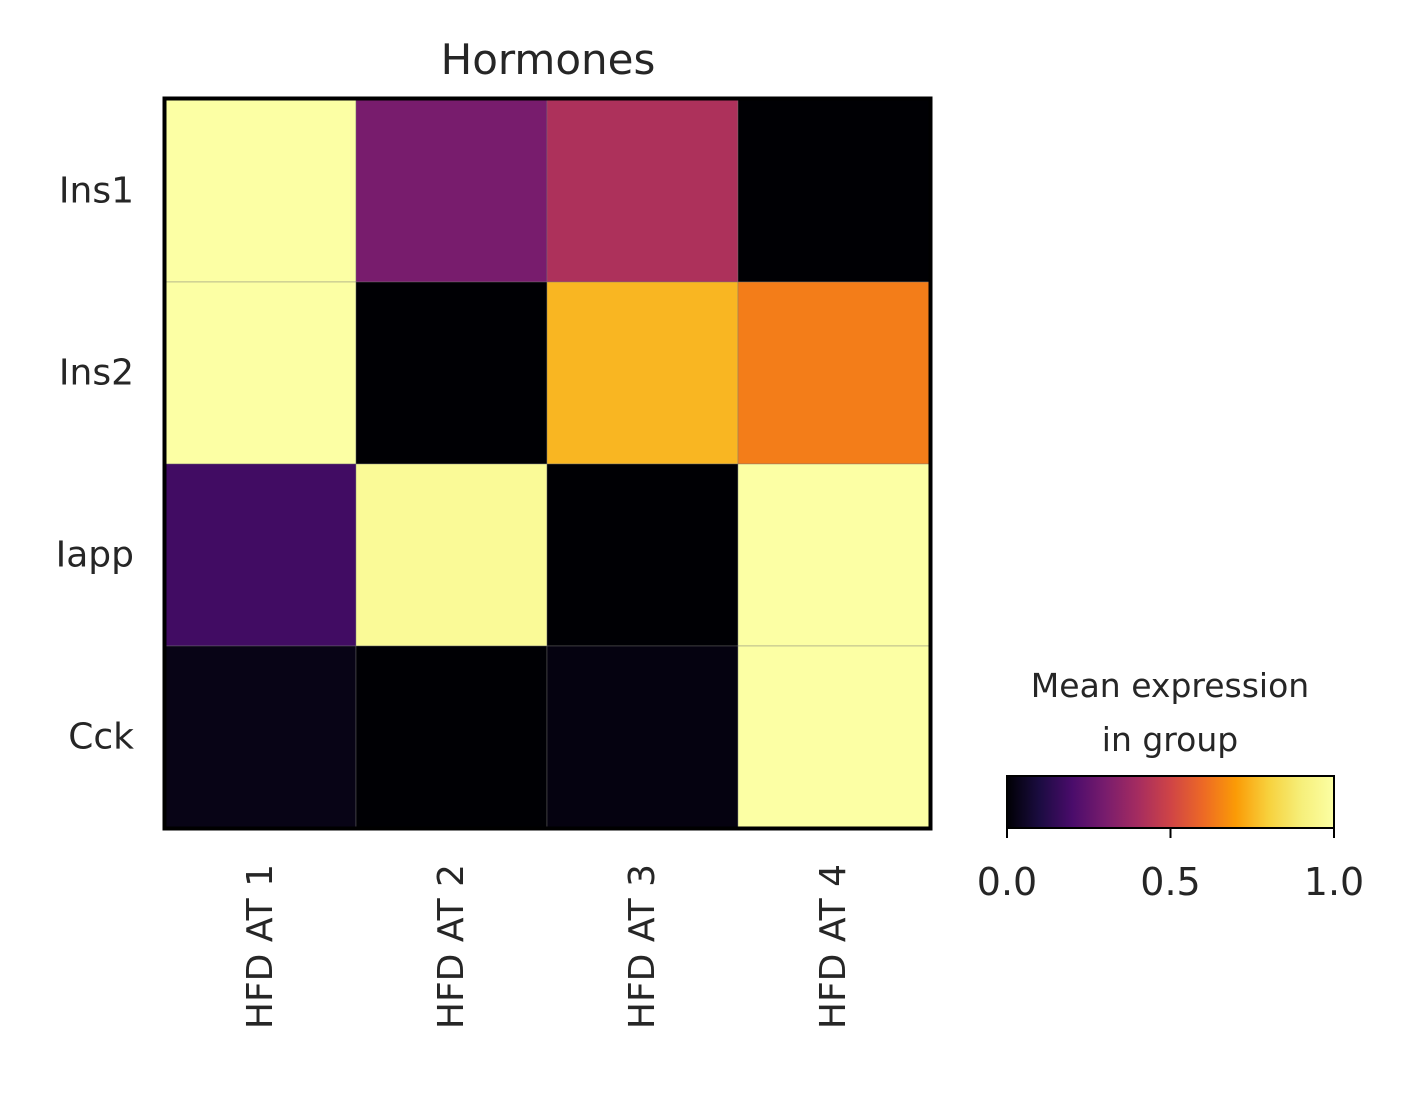  What do you see at coordinates (1170, 882) in the screenshot?
I see `colorbar-tick-label: 0.5` at bounding box center [1170, 882].